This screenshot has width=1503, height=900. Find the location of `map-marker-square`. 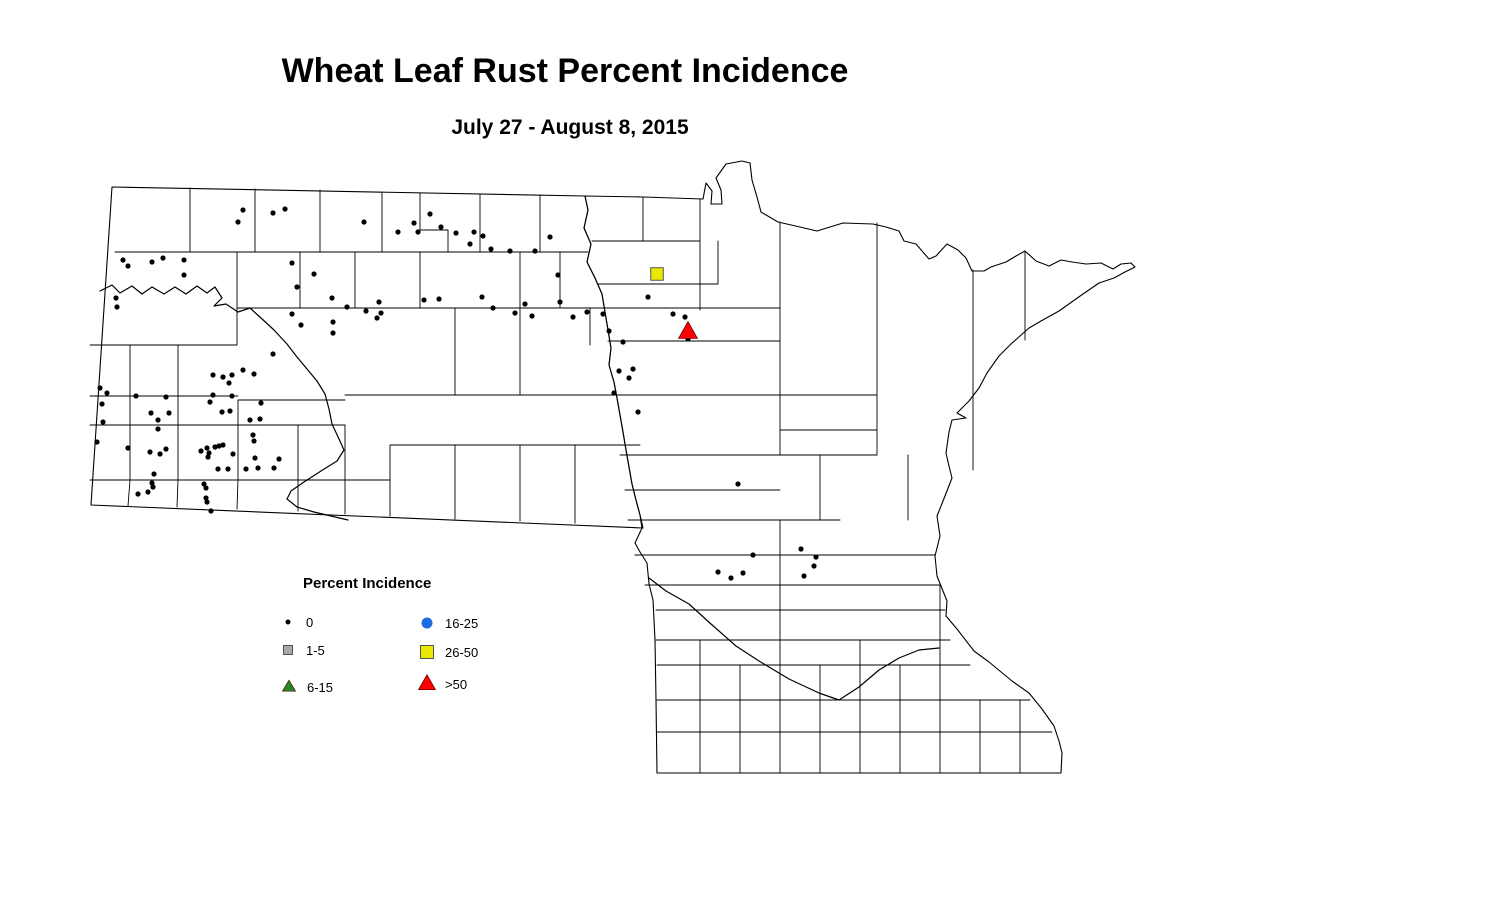

map-marker-square is located at coordinates (657, 274).